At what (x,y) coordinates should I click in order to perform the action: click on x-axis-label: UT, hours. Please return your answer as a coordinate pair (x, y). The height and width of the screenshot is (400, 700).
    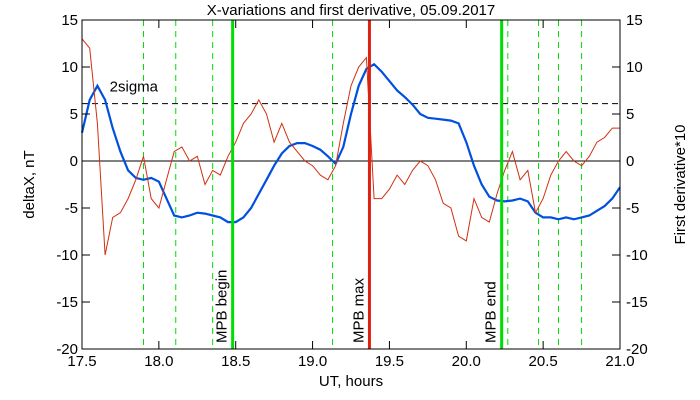
    Looking at the image, I should click on (351, 381).